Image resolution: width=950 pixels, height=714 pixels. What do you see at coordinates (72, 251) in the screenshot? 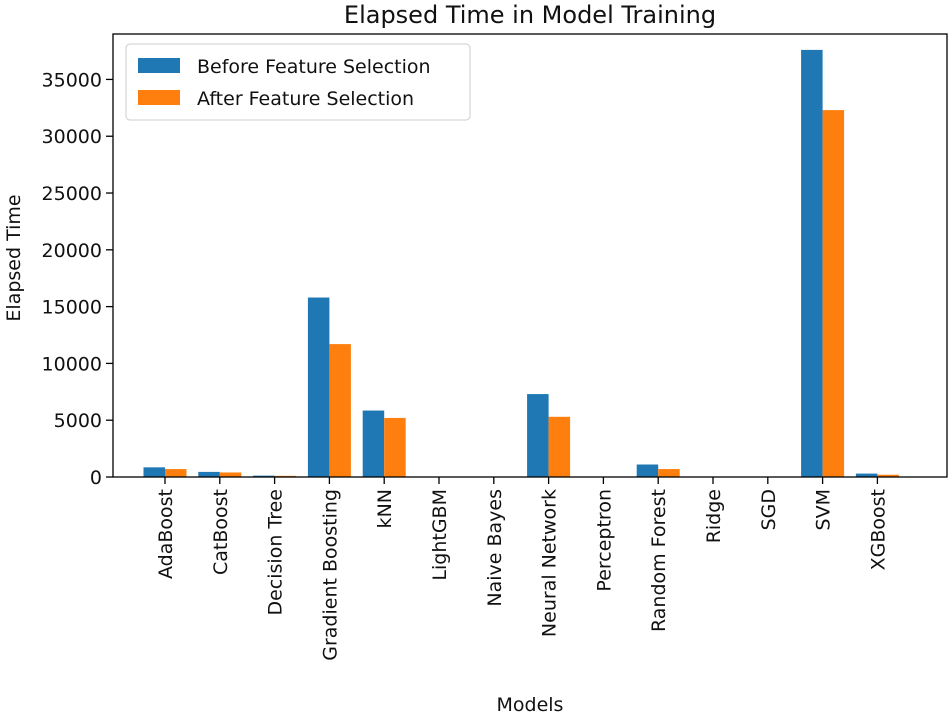
I see `y-tick-label: 20000` at bounding box center [72, 251].